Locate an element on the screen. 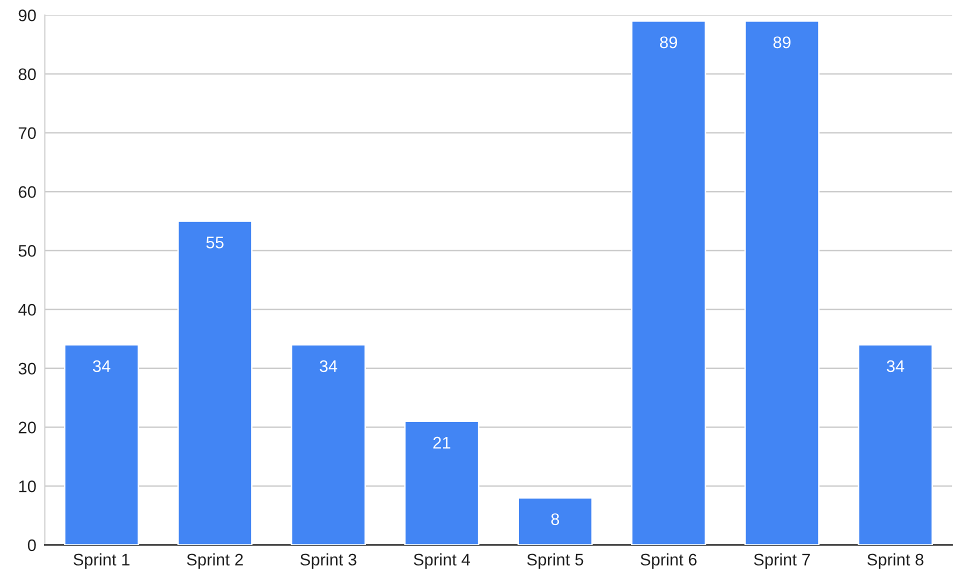  y-tick-label: 50 is located at coordinates (27, 251).